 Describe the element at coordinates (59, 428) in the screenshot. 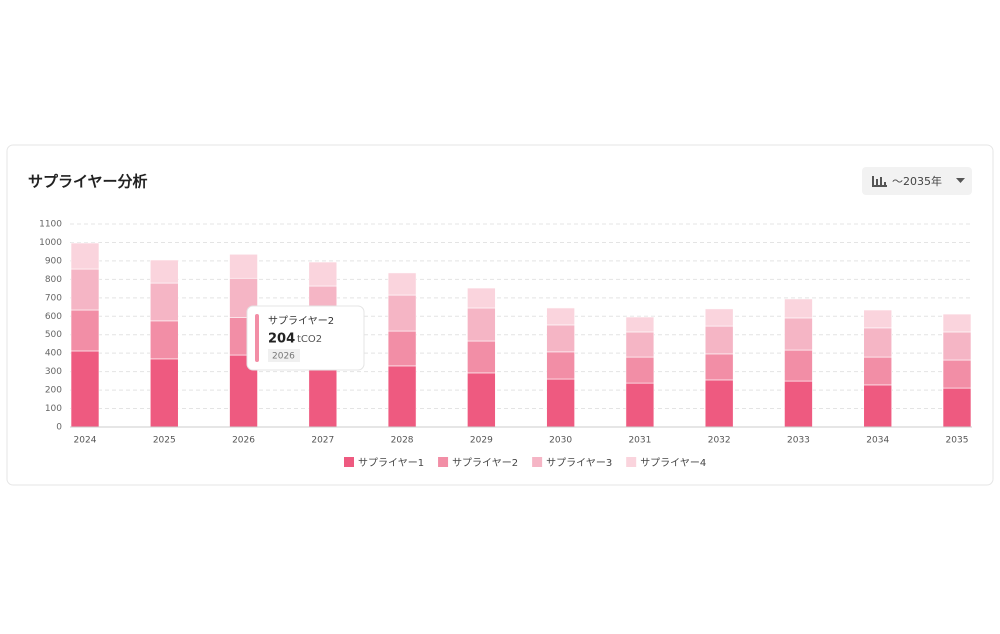

I see `y-tick-label: 0` at that location.